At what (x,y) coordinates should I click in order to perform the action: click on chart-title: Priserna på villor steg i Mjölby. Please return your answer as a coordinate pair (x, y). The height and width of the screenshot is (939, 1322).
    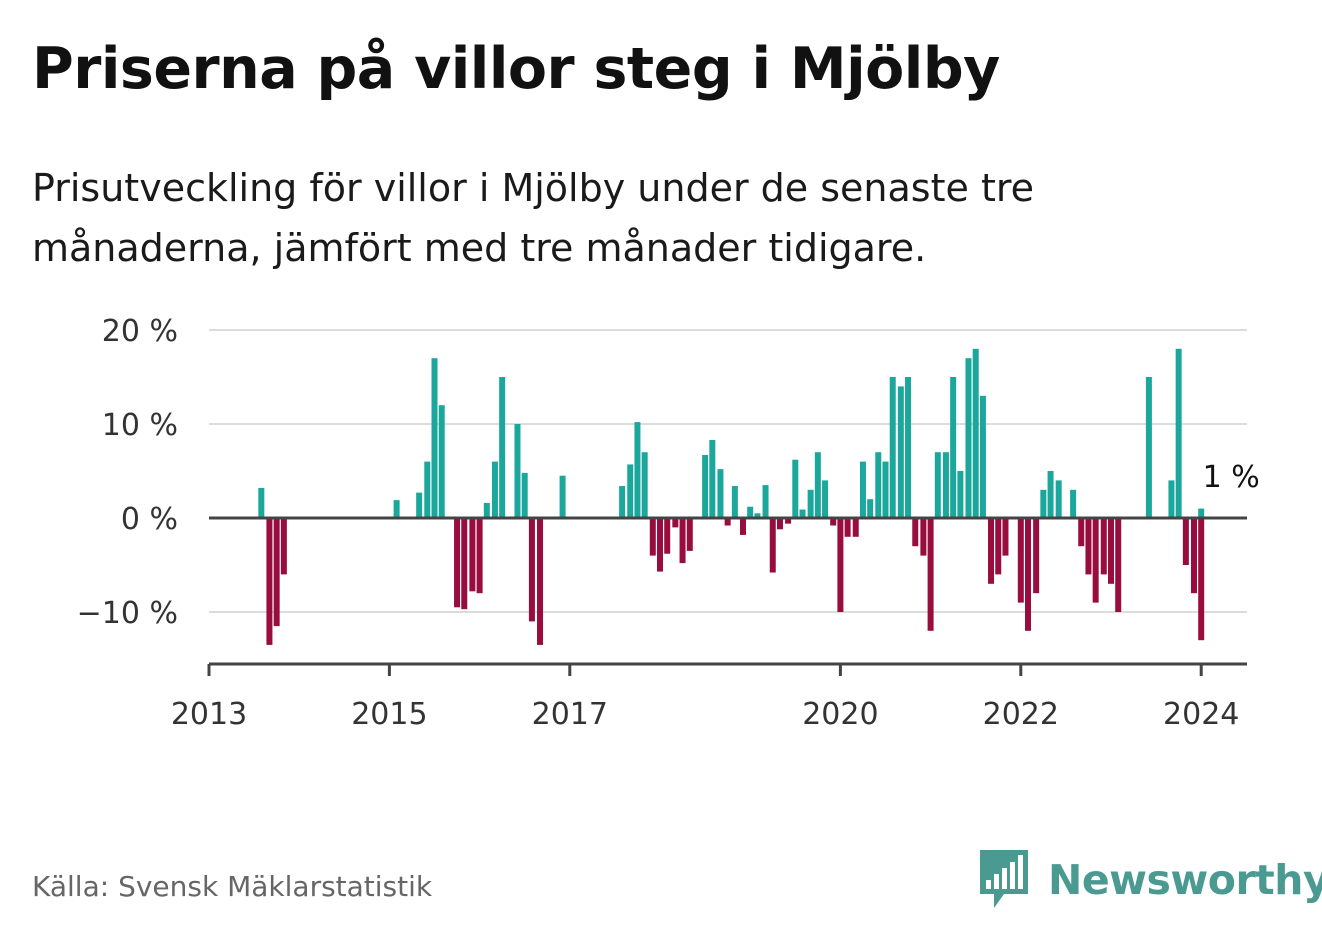
    Looking at the image, I should click on (516, 69).